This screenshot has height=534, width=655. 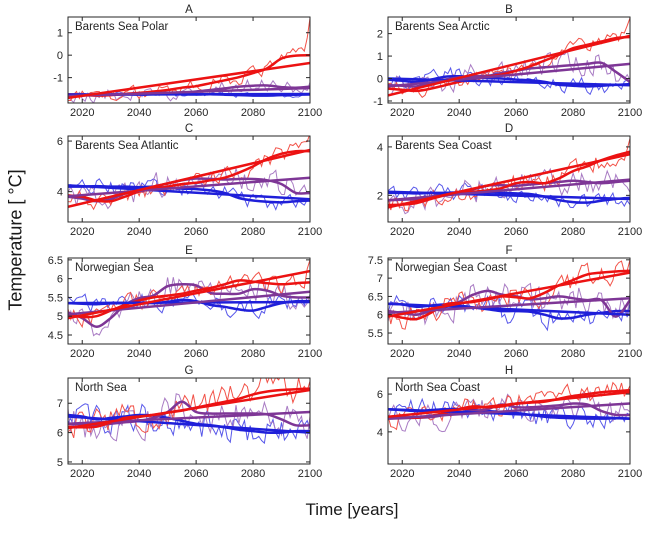 What do you see at coordinates (114, 268) in the screenshot?
I see `panel-region-label: Norwegian Sea` at bounding box center [114, 268].